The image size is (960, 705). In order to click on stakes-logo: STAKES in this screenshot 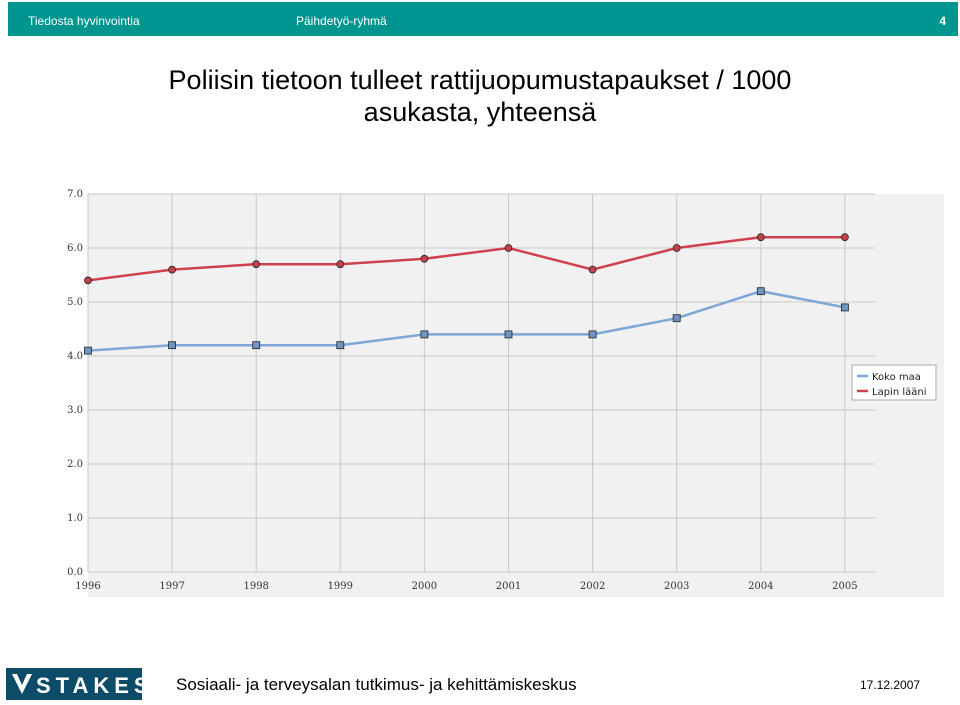, I will do `click(77, 684)`.